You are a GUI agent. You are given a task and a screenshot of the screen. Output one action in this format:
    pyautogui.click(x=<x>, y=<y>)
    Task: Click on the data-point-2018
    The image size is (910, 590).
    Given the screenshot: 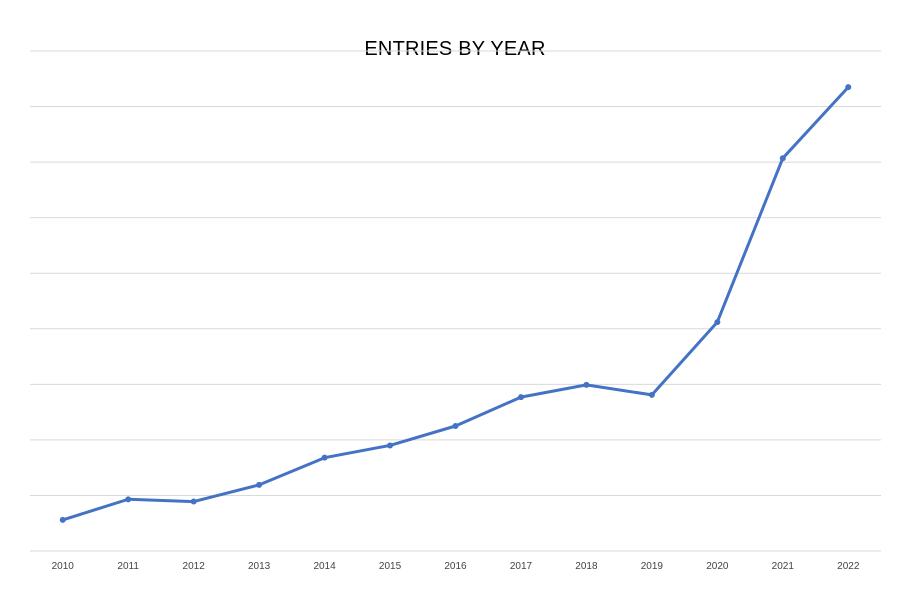 What is the action you would take?
    pyautogui.click(x=586, y=384)
    